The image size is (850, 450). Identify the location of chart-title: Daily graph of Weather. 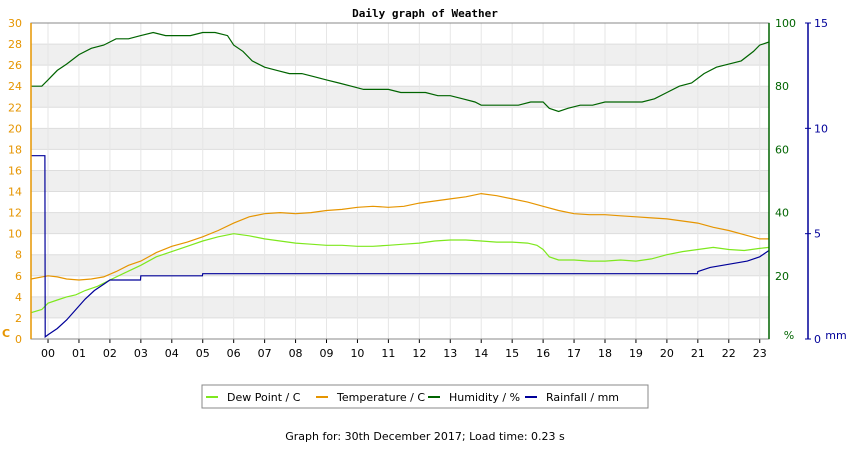
(425, 13).